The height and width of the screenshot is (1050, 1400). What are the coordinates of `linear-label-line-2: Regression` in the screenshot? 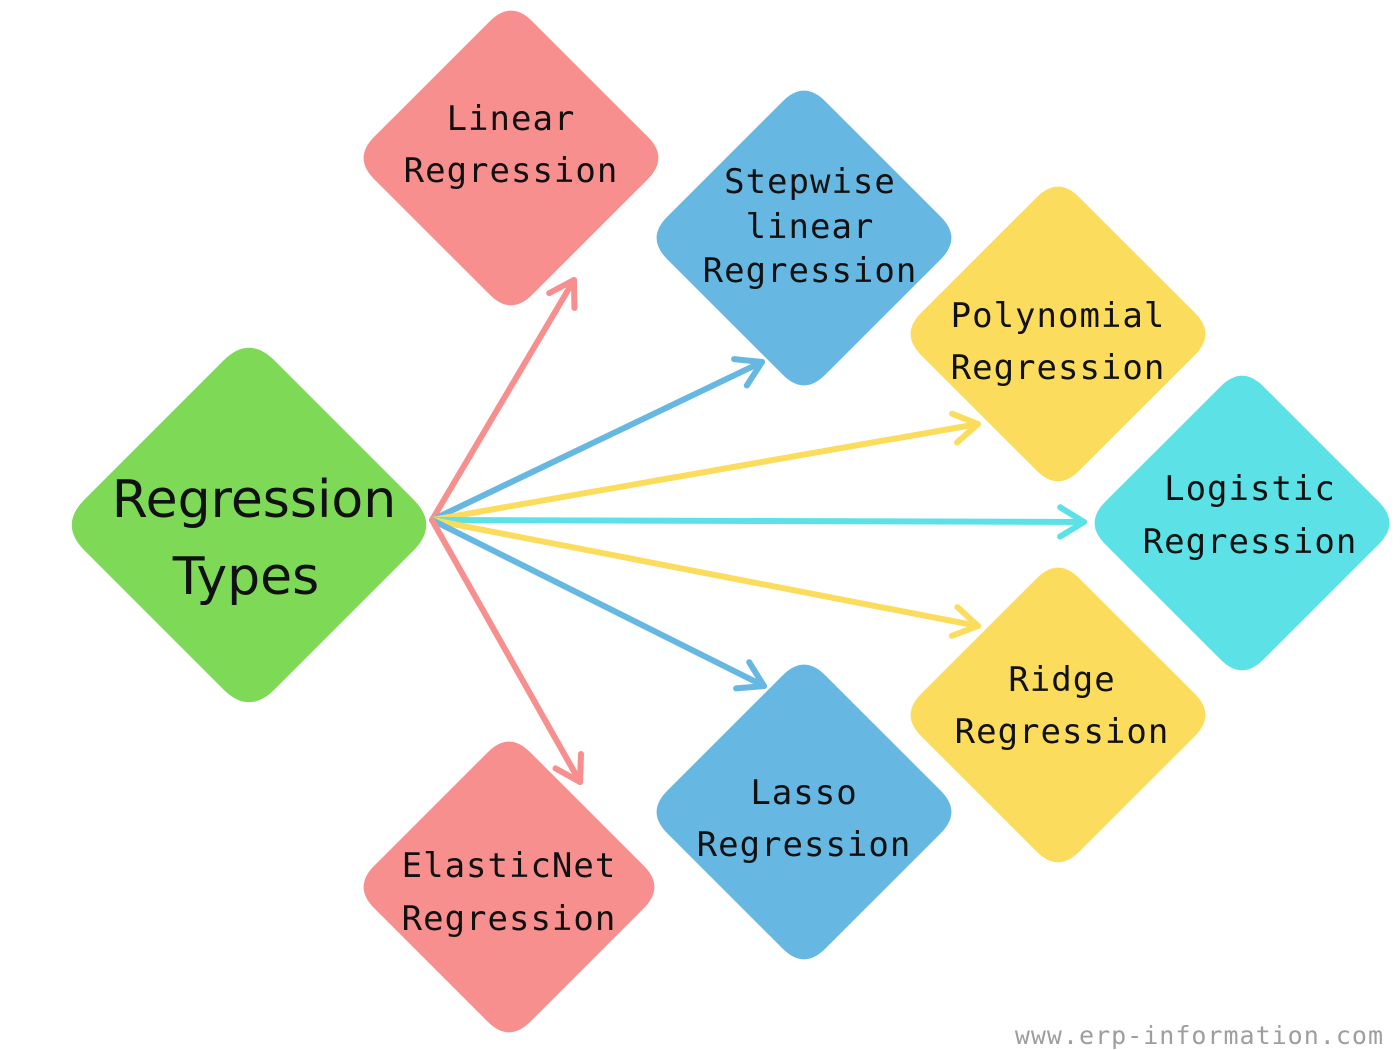 It's located at (511, 171).